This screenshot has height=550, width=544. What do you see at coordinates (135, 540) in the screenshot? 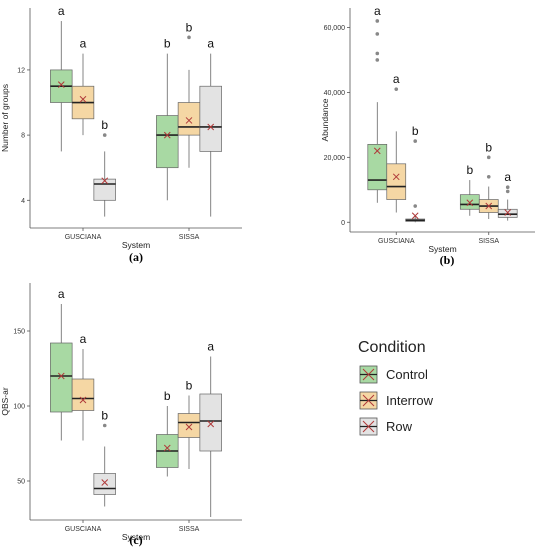
I see `panel-caption: (c)` at bounding box center [135, 540].